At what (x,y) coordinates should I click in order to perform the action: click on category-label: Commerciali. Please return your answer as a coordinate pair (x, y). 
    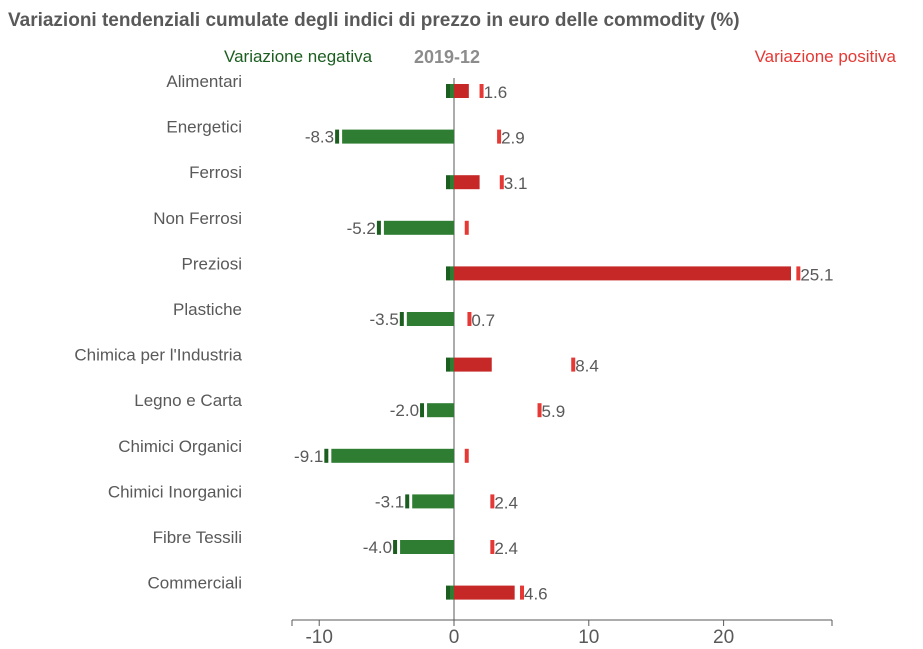
    Looking at the image, I should click on (195, 583).